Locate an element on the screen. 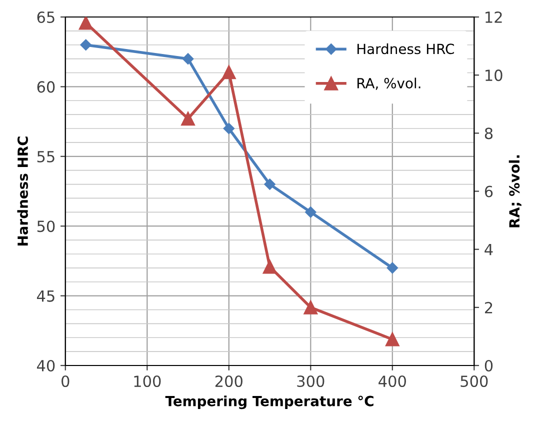 Image resolution: width=545 pixels, height=425 pixels. y2-tick-label: 12 is located at coordinates (494, 17).